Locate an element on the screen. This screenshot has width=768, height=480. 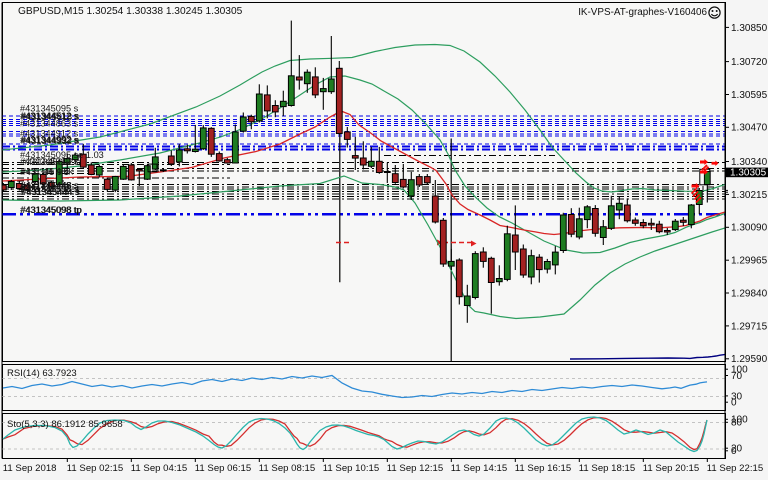
svg-text: #431344512 s is located at coordinates (49, 116).